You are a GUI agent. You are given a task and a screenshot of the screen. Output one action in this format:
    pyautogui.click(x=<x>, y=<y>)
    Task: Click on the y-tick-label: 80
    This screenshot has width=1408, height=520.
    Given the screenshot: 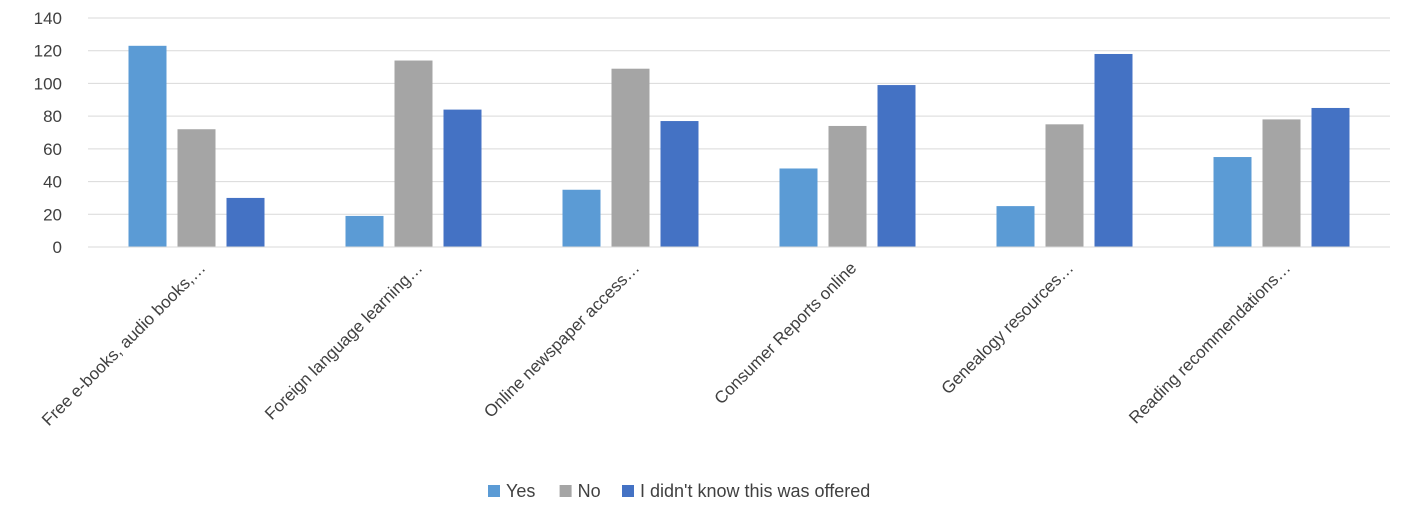 What is the action you would take?
    pyautogui.click(x=52, y=116)
    